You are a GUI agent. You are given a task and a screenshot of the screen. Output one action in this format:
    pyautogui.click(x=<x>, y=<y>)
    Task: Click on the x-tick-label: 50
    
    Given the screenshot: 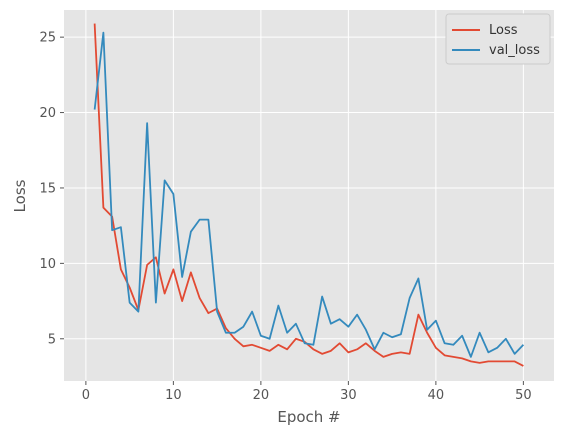 What is the action you would take?
    pyautogui.click(x=523, y=395)
    